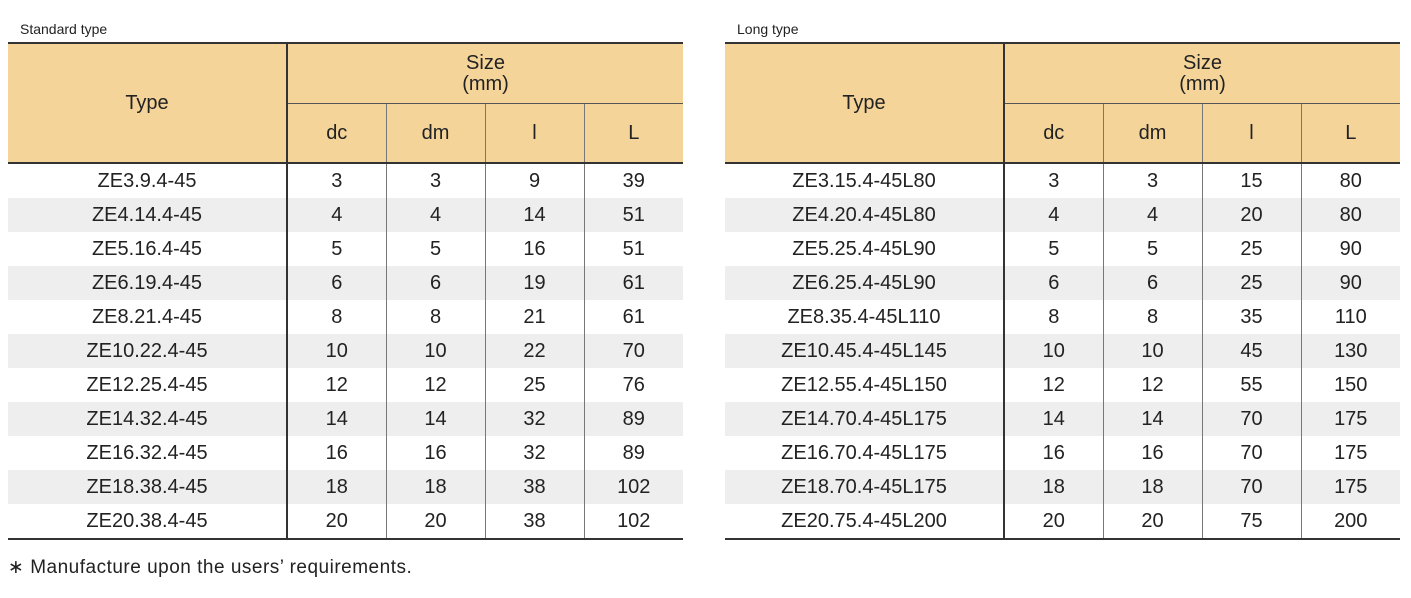  What do you see at coordinates (1153, 419) in the screenshot?
I see `dm-cell: 14` at bounding box center [1153, 419].